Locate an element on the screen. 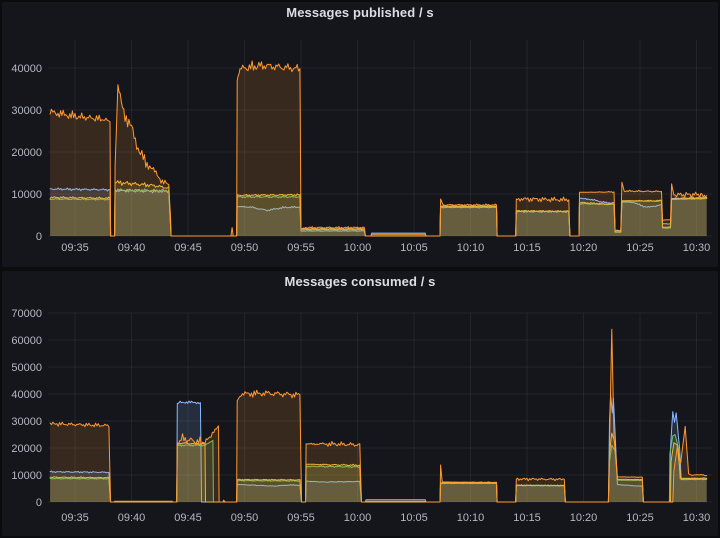 The height and width of the screenshot is (538, 720). y-tick-label: 60000 is located at coordinates (26, 341).